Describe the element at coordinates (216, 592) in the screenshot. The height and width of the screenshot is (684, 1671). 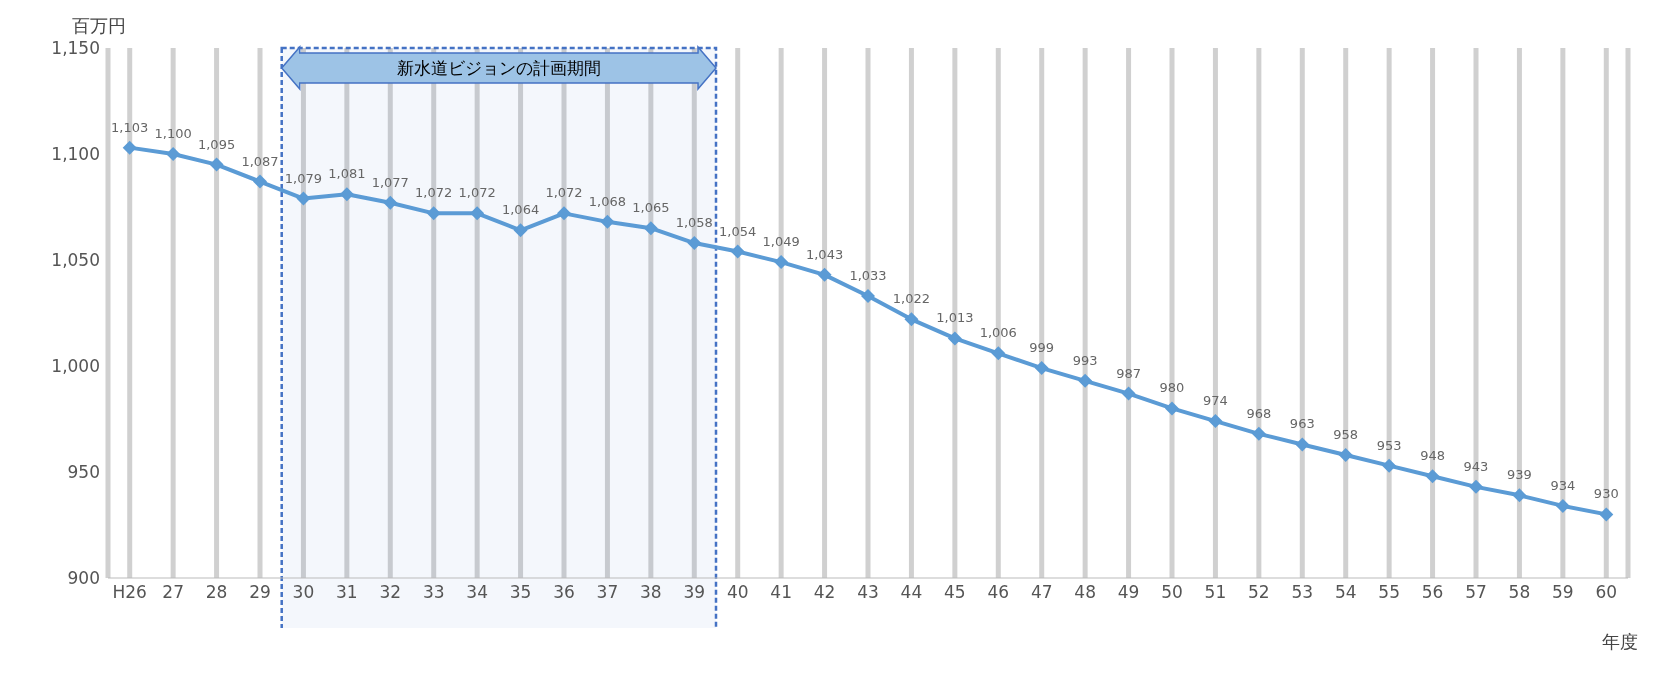
I see `x-tick-label: 28` at that location.